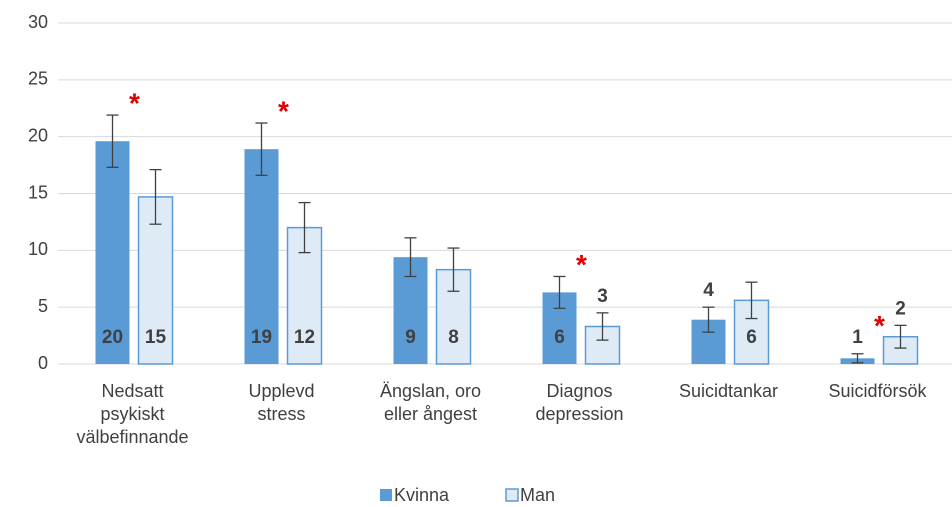 The image size is (952, 507). Describe the element at coordinates (304, 337) in the screenshot. I see `value-label: 12` at that location.